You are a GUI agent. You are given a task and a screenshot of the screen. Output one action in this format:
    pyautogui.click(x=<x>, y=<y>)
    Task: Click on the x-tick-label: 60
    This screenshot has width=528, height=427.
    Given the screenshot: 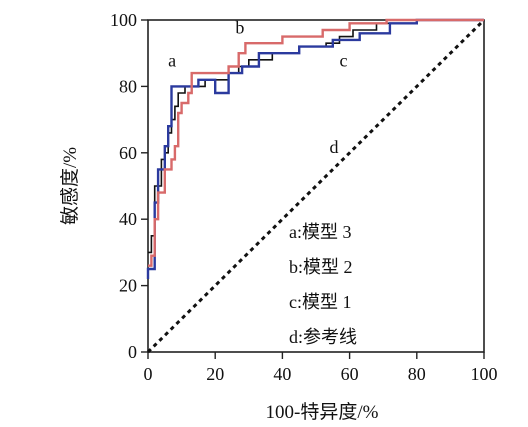 What is the action you would take?
    pyautogui.click(x=350, y=374)
    